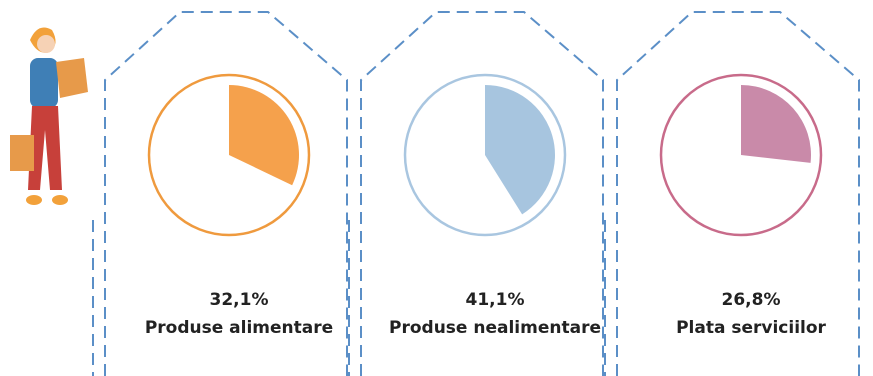  I want to click on category-label: Produse nealimentare, so click(495, 328).